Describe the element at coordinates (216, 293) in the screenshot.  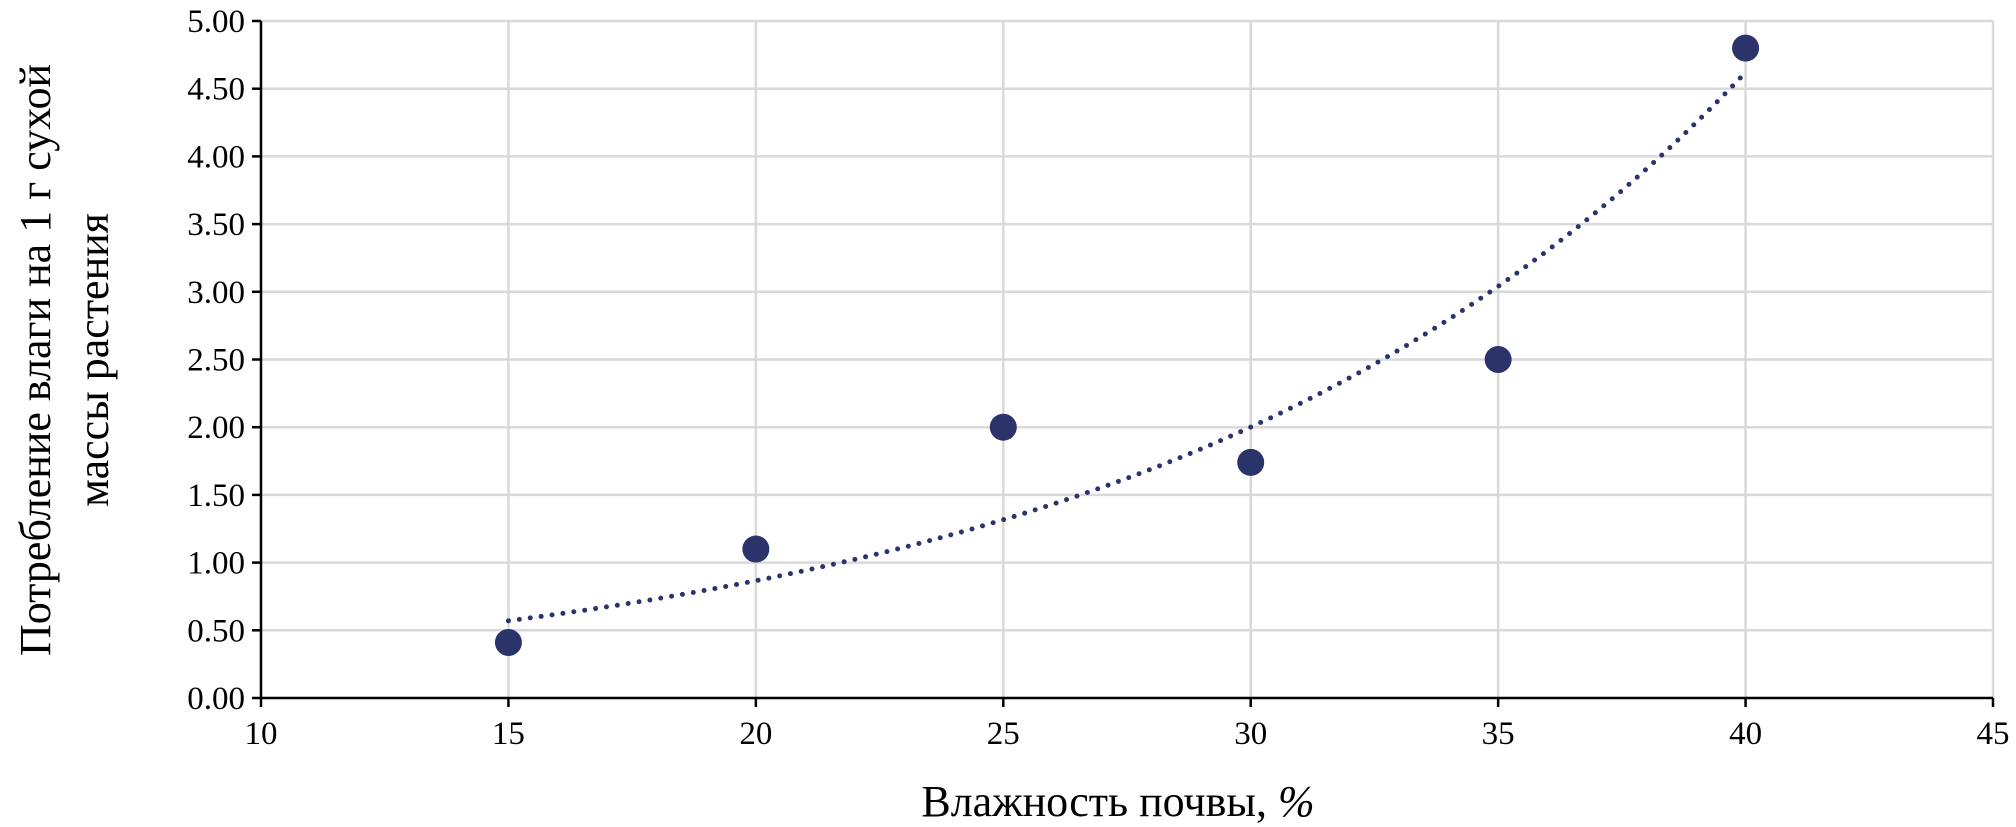
I see `y-tick-label: 3.00` at that location.